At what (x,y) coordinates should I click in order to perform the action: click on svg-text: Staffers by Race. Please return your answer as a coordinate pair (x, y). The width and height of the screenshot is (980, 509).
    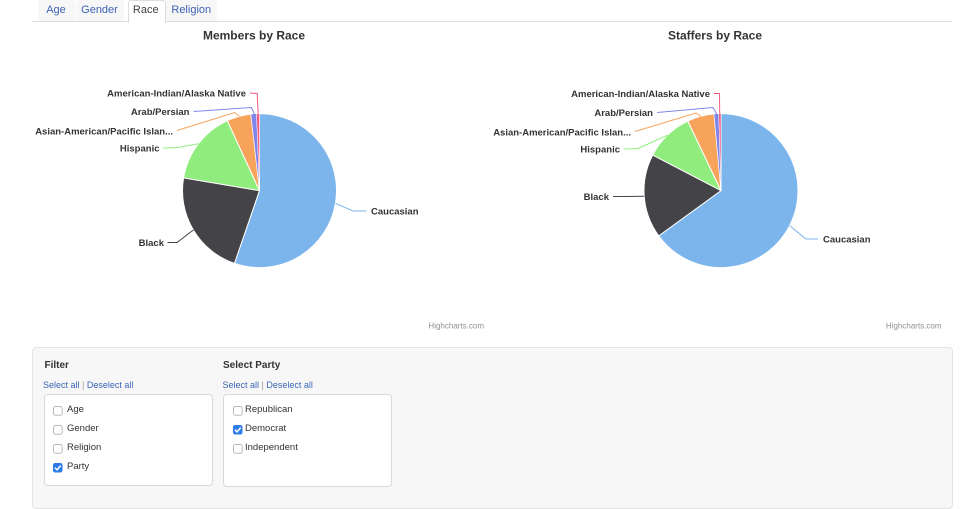
    Looking at the image, I should click on (715, 36).